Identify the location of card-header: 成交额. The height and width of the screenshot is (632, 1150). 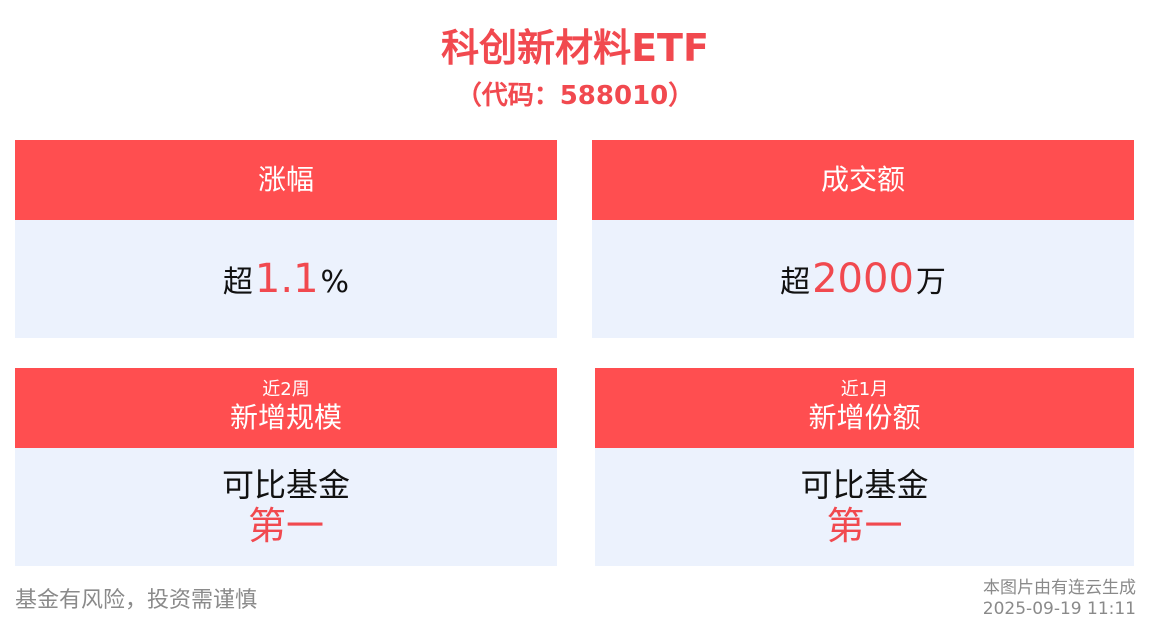
(863, 180).